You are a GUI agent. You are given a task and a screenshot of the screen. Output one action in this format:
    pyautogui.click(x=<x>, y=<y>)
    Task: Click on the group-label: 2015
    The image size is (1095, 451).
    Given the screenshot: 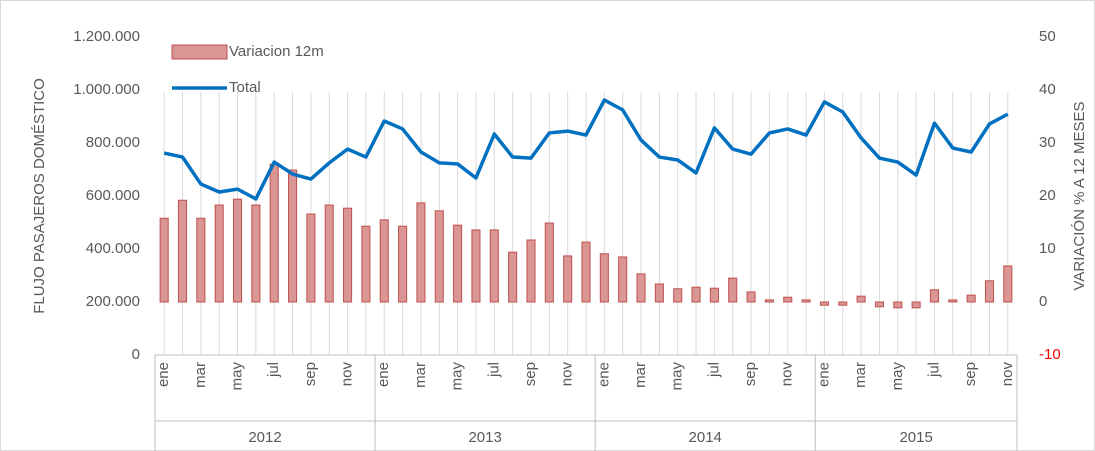 What is the action you would take?
    pyautogui.click(x=915, y=437)
    